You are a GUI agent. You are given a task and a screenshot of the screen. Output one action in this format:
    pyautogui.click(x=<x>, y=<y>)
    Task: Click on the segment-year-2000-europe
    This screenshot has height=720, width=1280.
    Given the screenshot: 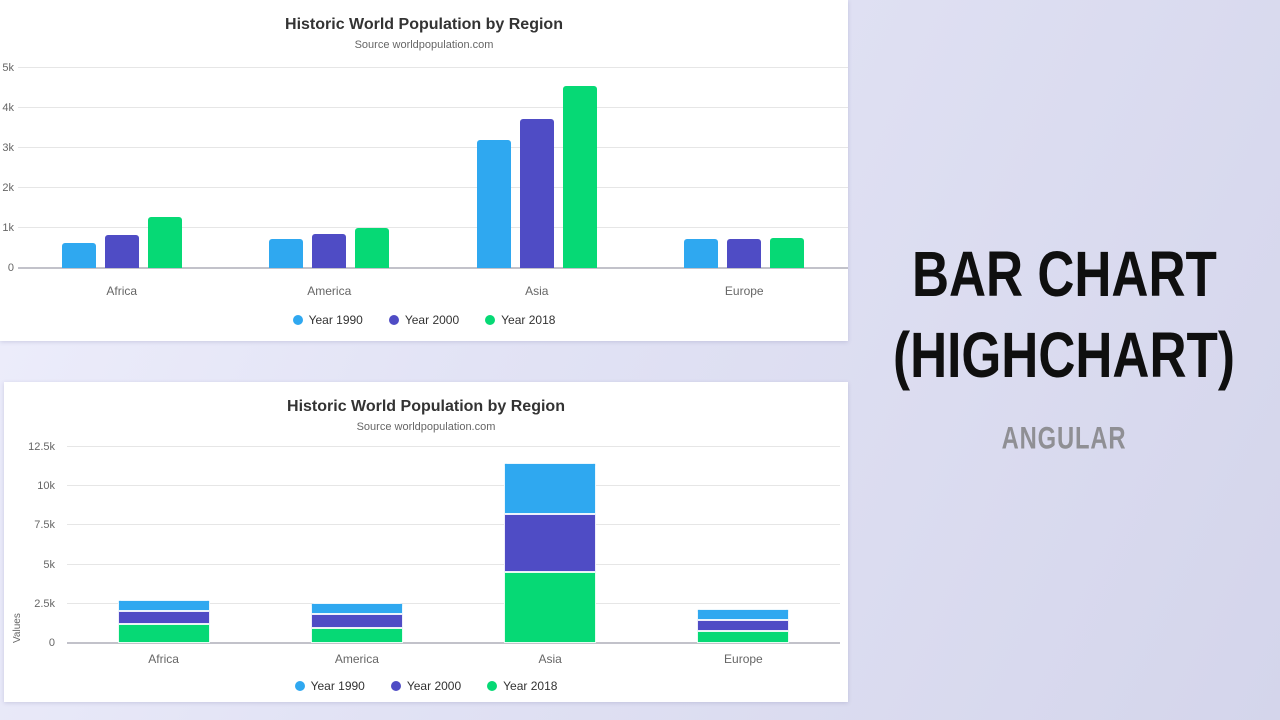 What is the action you would take?
    pyautogui.click(x=743, y=625)
    